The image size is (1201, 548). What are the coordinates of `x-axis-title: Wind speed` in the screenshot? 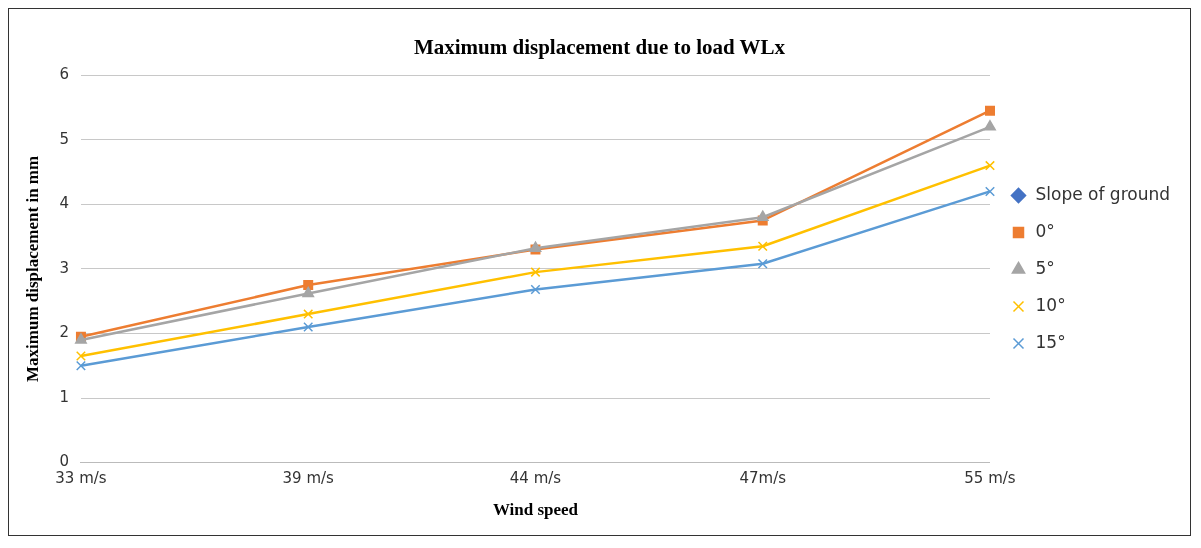 It's located at (535, 510).